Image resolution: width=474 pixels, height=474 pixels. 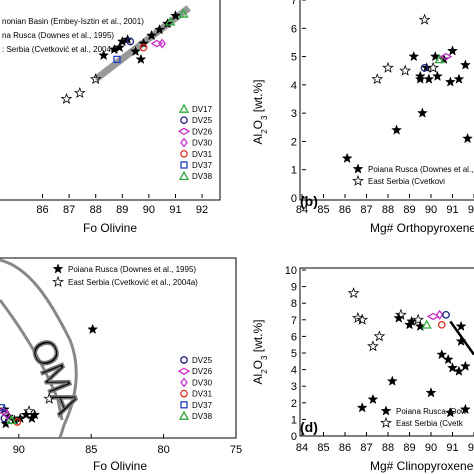 What do you see at coordinates (294, 321) in the screenshot?
I see `y-tick-label: 7` at bounding box center [294, 321].